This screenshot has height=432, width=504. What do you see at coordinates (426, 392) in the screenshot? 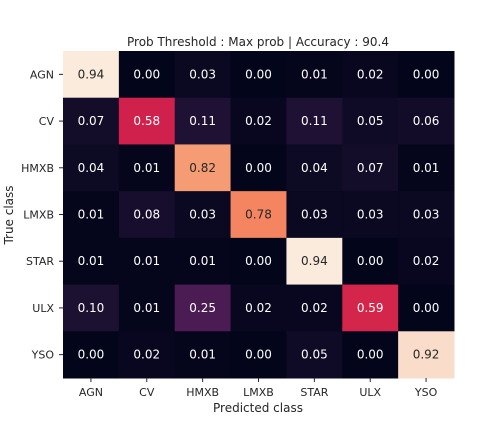
I see `x-tick-label: YSO` at bounding box center [426, 392].